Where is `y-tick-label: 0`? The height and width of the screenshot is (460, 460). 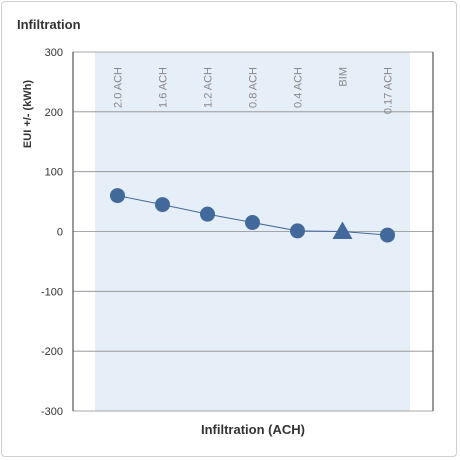
y-tick-label: 0 is located at coordinates (60, 233).